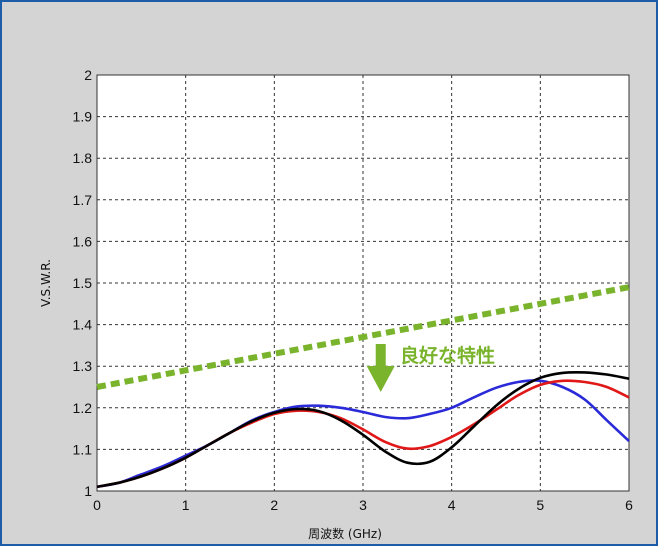 Image resolution: width=658 pixels, height=546 pixels. I want to click on y-tick-label: 1.5, so click(83, 283).